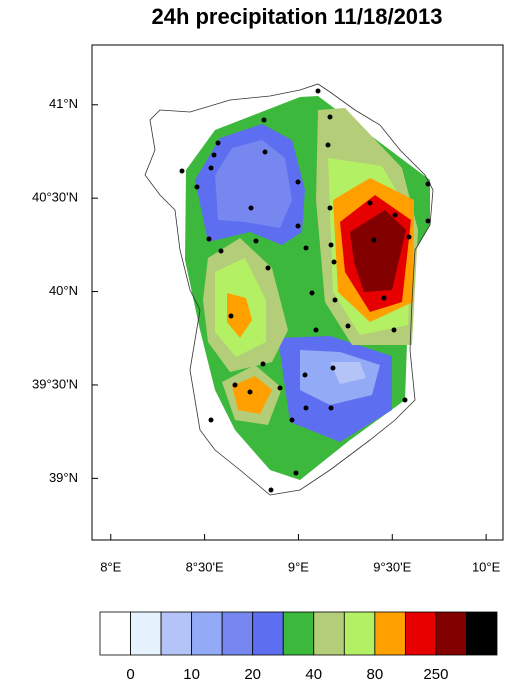  Describe the element at coordinates (296, 16) in the screenshot. I see `title: 24h precipitation 11/18/2013` at that location.